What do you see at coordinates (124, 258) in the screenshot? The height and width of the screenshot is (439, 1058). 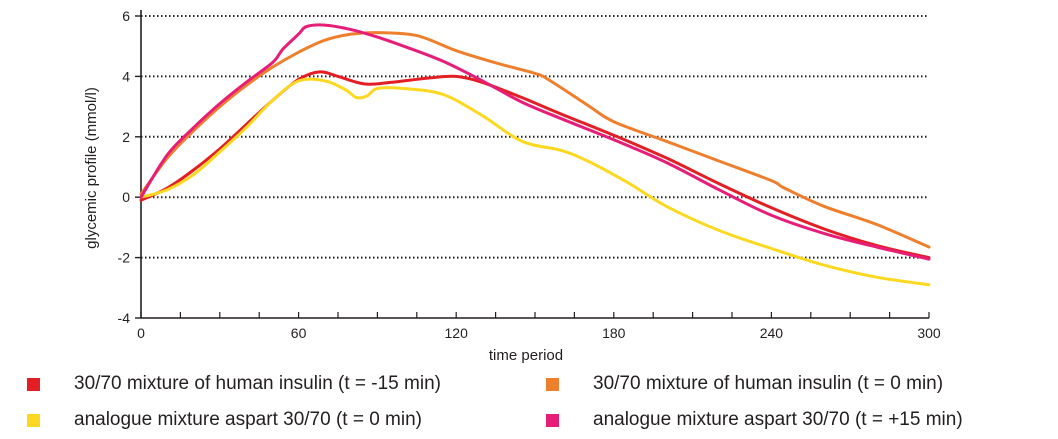 I see `y-tick-label: -2` at bounding box center [124, 258].